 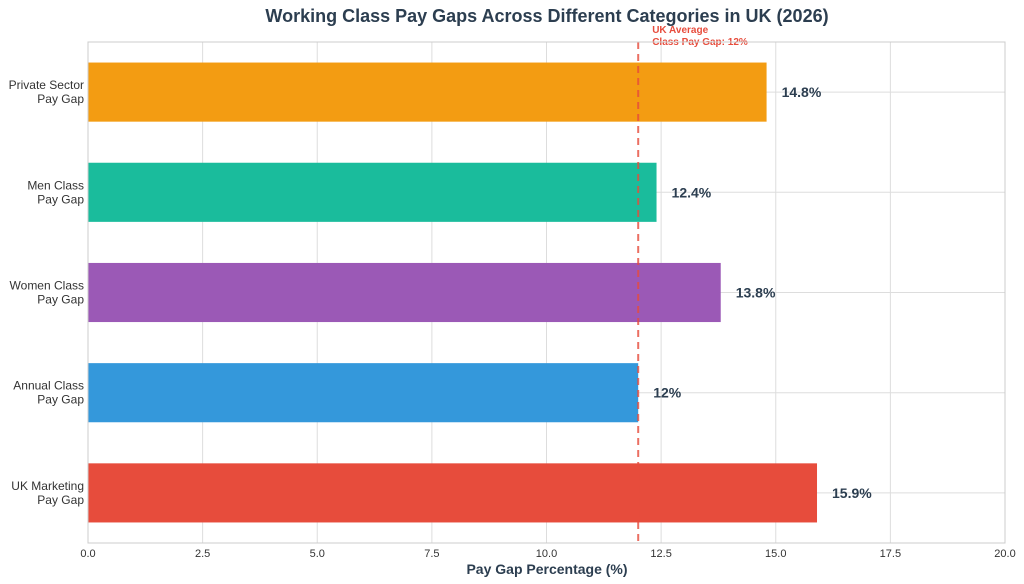 I want to click on x-tick-label: 0.0, so click(x=87, y=554).